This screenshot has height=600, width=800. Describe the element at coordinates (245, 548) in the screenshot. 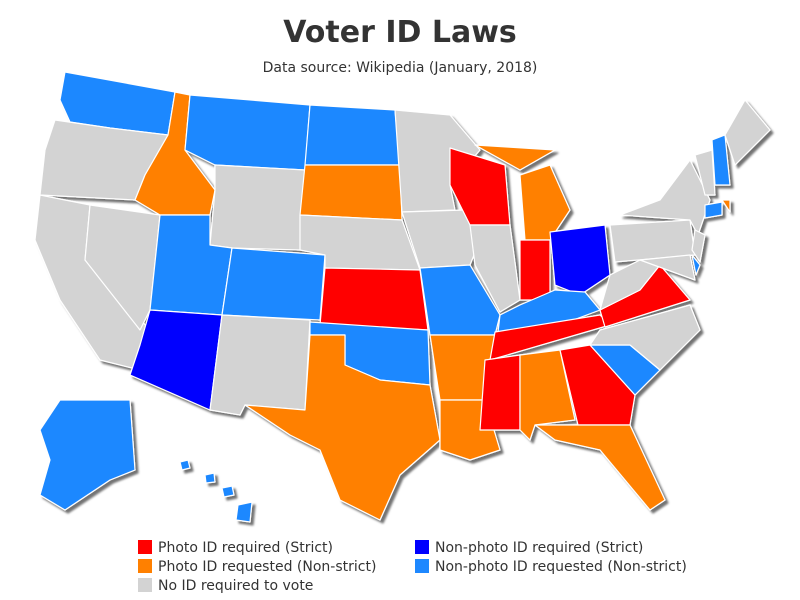

I see `legend-label: Photo ID required (Strict)` at that location.